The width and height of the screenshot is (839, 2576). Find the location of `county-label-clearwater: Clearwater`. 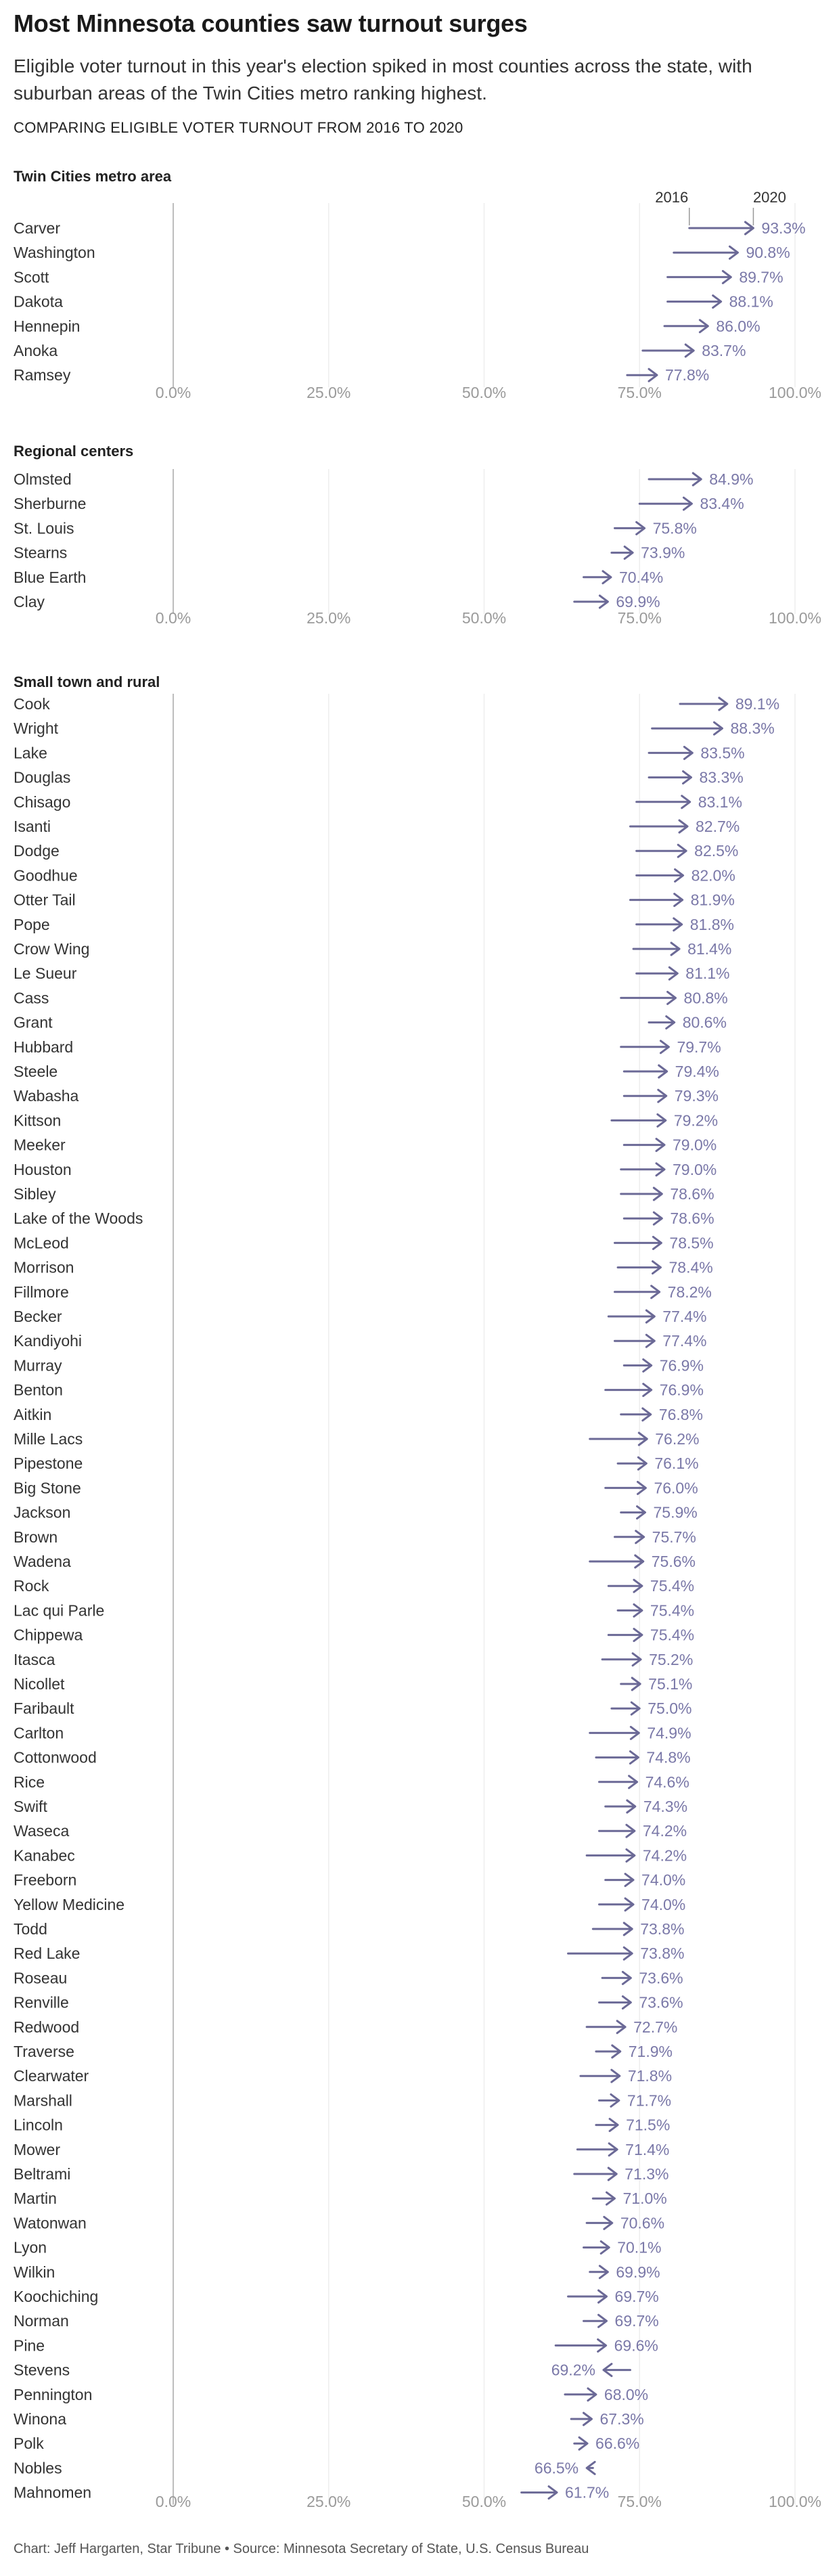

county-label-clearwater: Clearwater is located at coordinates (51, 2076).